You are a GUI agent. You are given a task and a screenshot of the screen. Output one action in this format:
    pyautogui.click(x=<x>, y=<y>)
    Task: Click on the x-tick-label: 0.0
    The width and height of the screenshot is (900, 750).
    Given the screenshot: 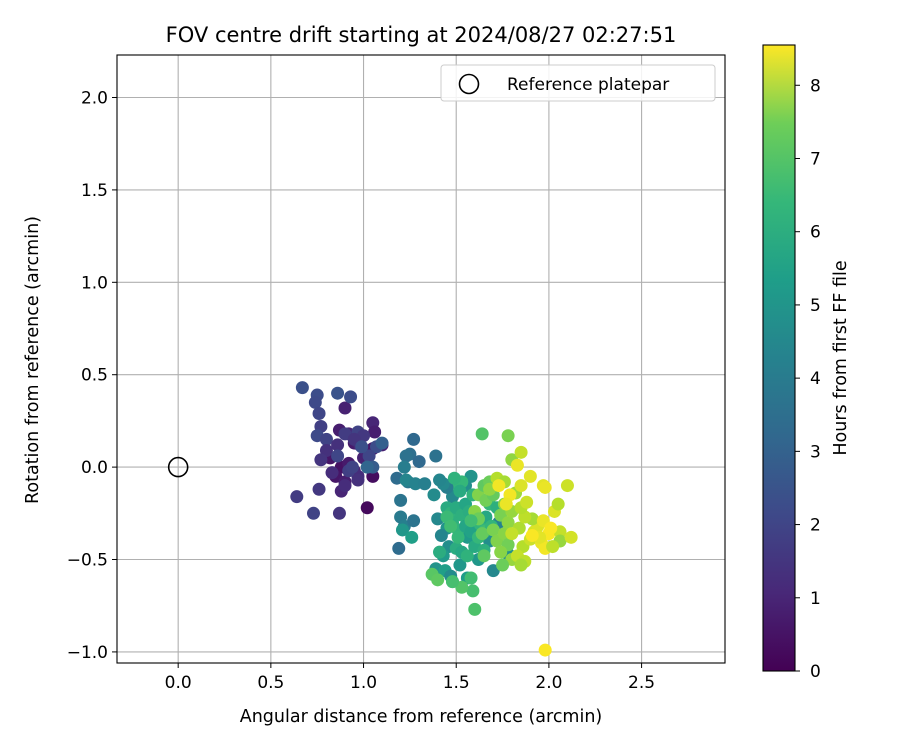 What is the action you would take?
    pyautogui.click(x=178, y=683)
    